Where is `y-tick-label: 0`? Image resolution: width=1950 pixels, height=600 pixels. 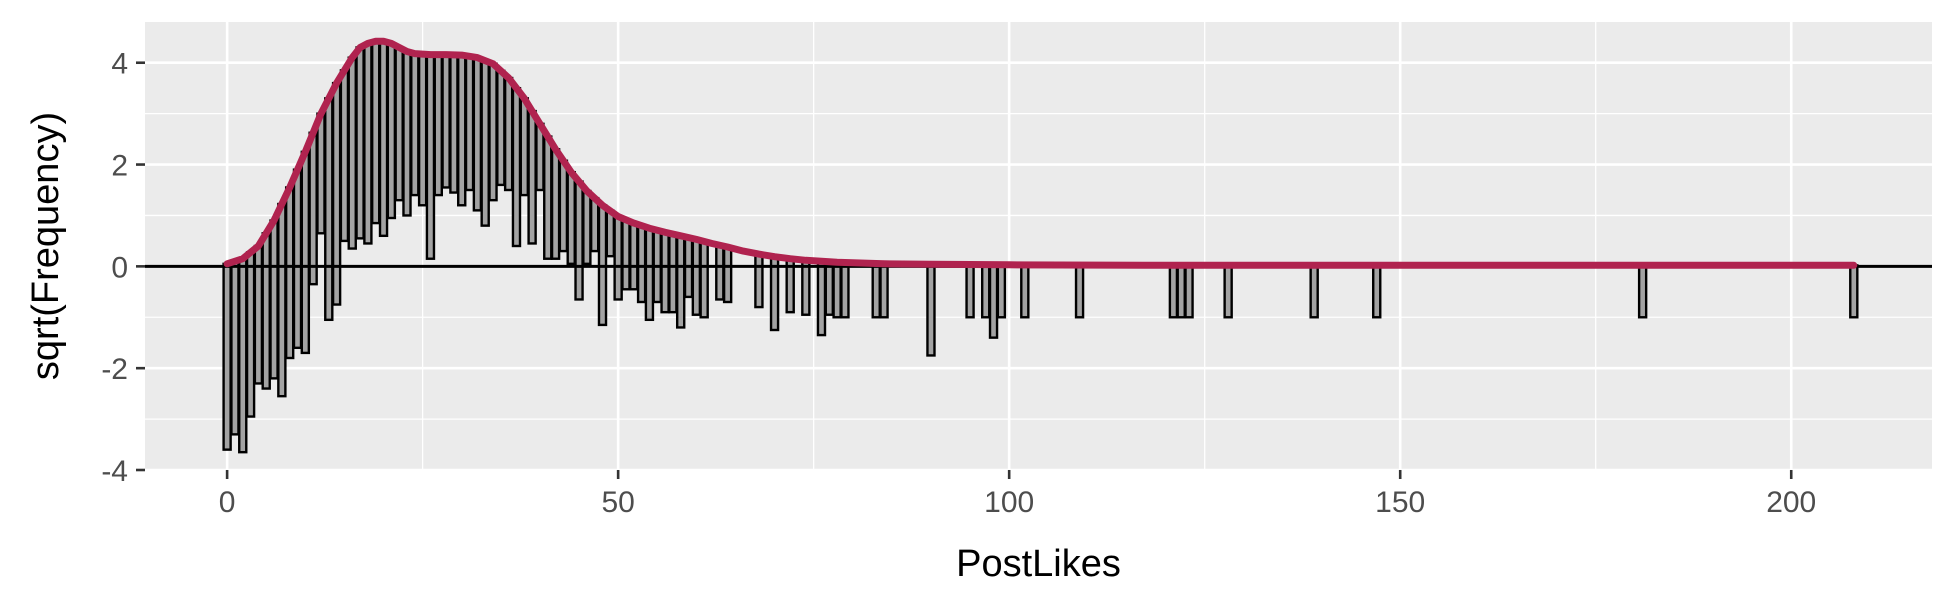 y-tick-label: 0 is located at coordinates (119, 267).